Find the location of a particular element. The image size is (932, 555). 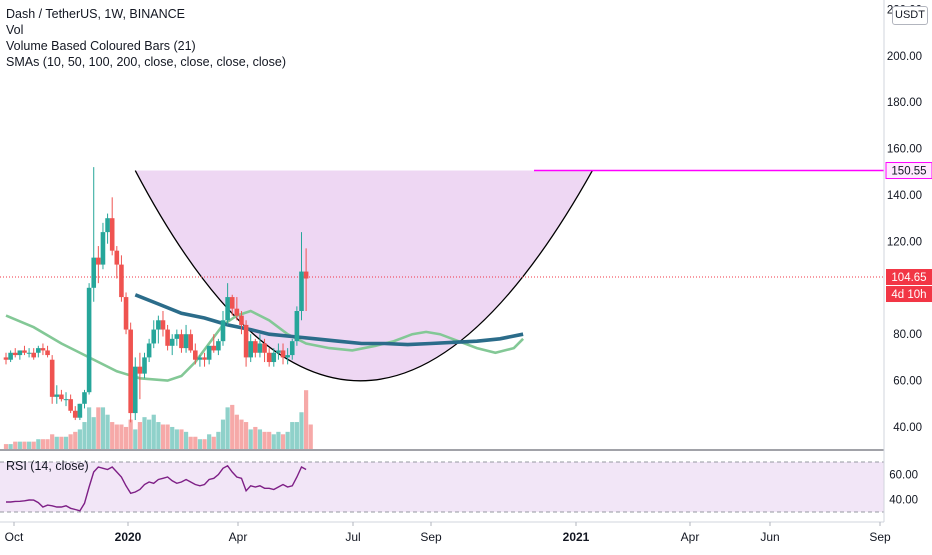

last-price-label-text: 104.65 is located at coordinates (908, 278).